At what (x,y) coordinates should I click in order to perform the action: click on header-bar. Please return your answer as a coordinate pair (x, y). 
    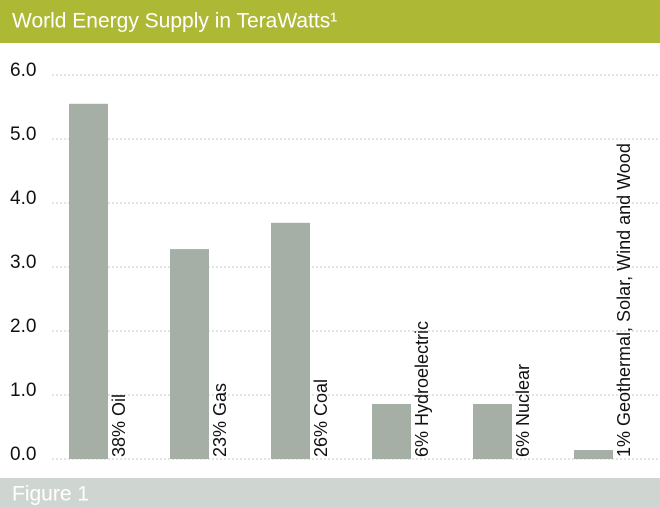
    Looking at the image, I should click on (330, 21).